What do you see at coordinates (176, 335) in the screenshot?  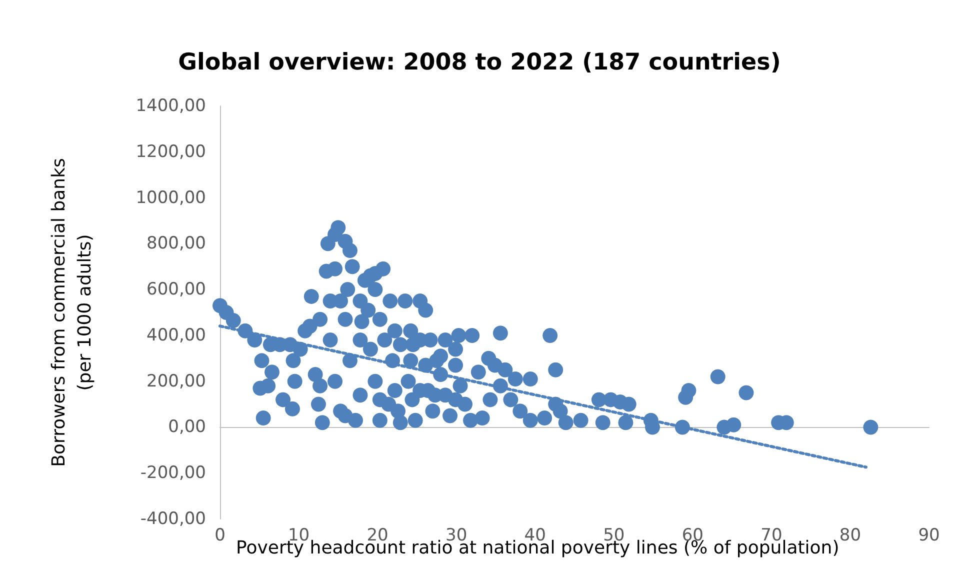 I see `y-tick-label: 400,00` at bounding box center [176, 335].